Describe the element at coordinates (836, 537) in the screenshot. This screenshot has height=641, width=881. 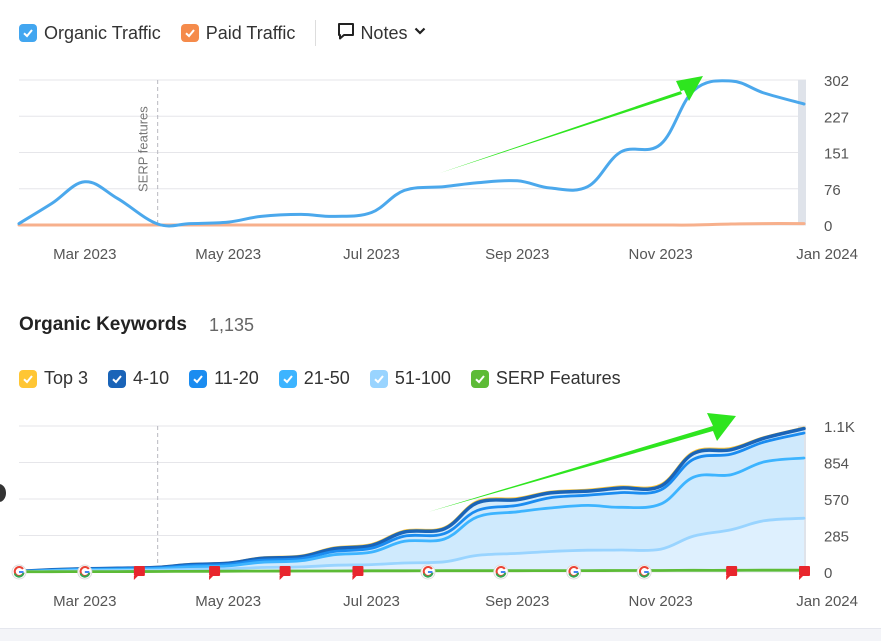
I see `y-tick-label: 285` at that location.